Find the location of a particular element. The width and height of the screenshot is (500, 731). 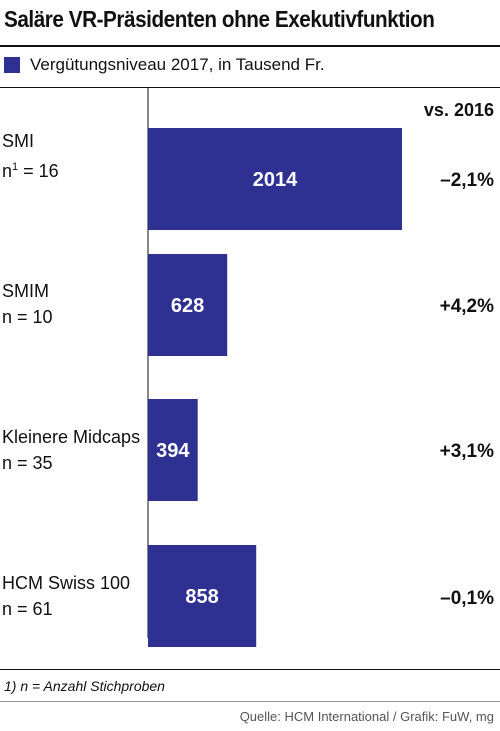

title-rule is located at coordinates (250, 46).